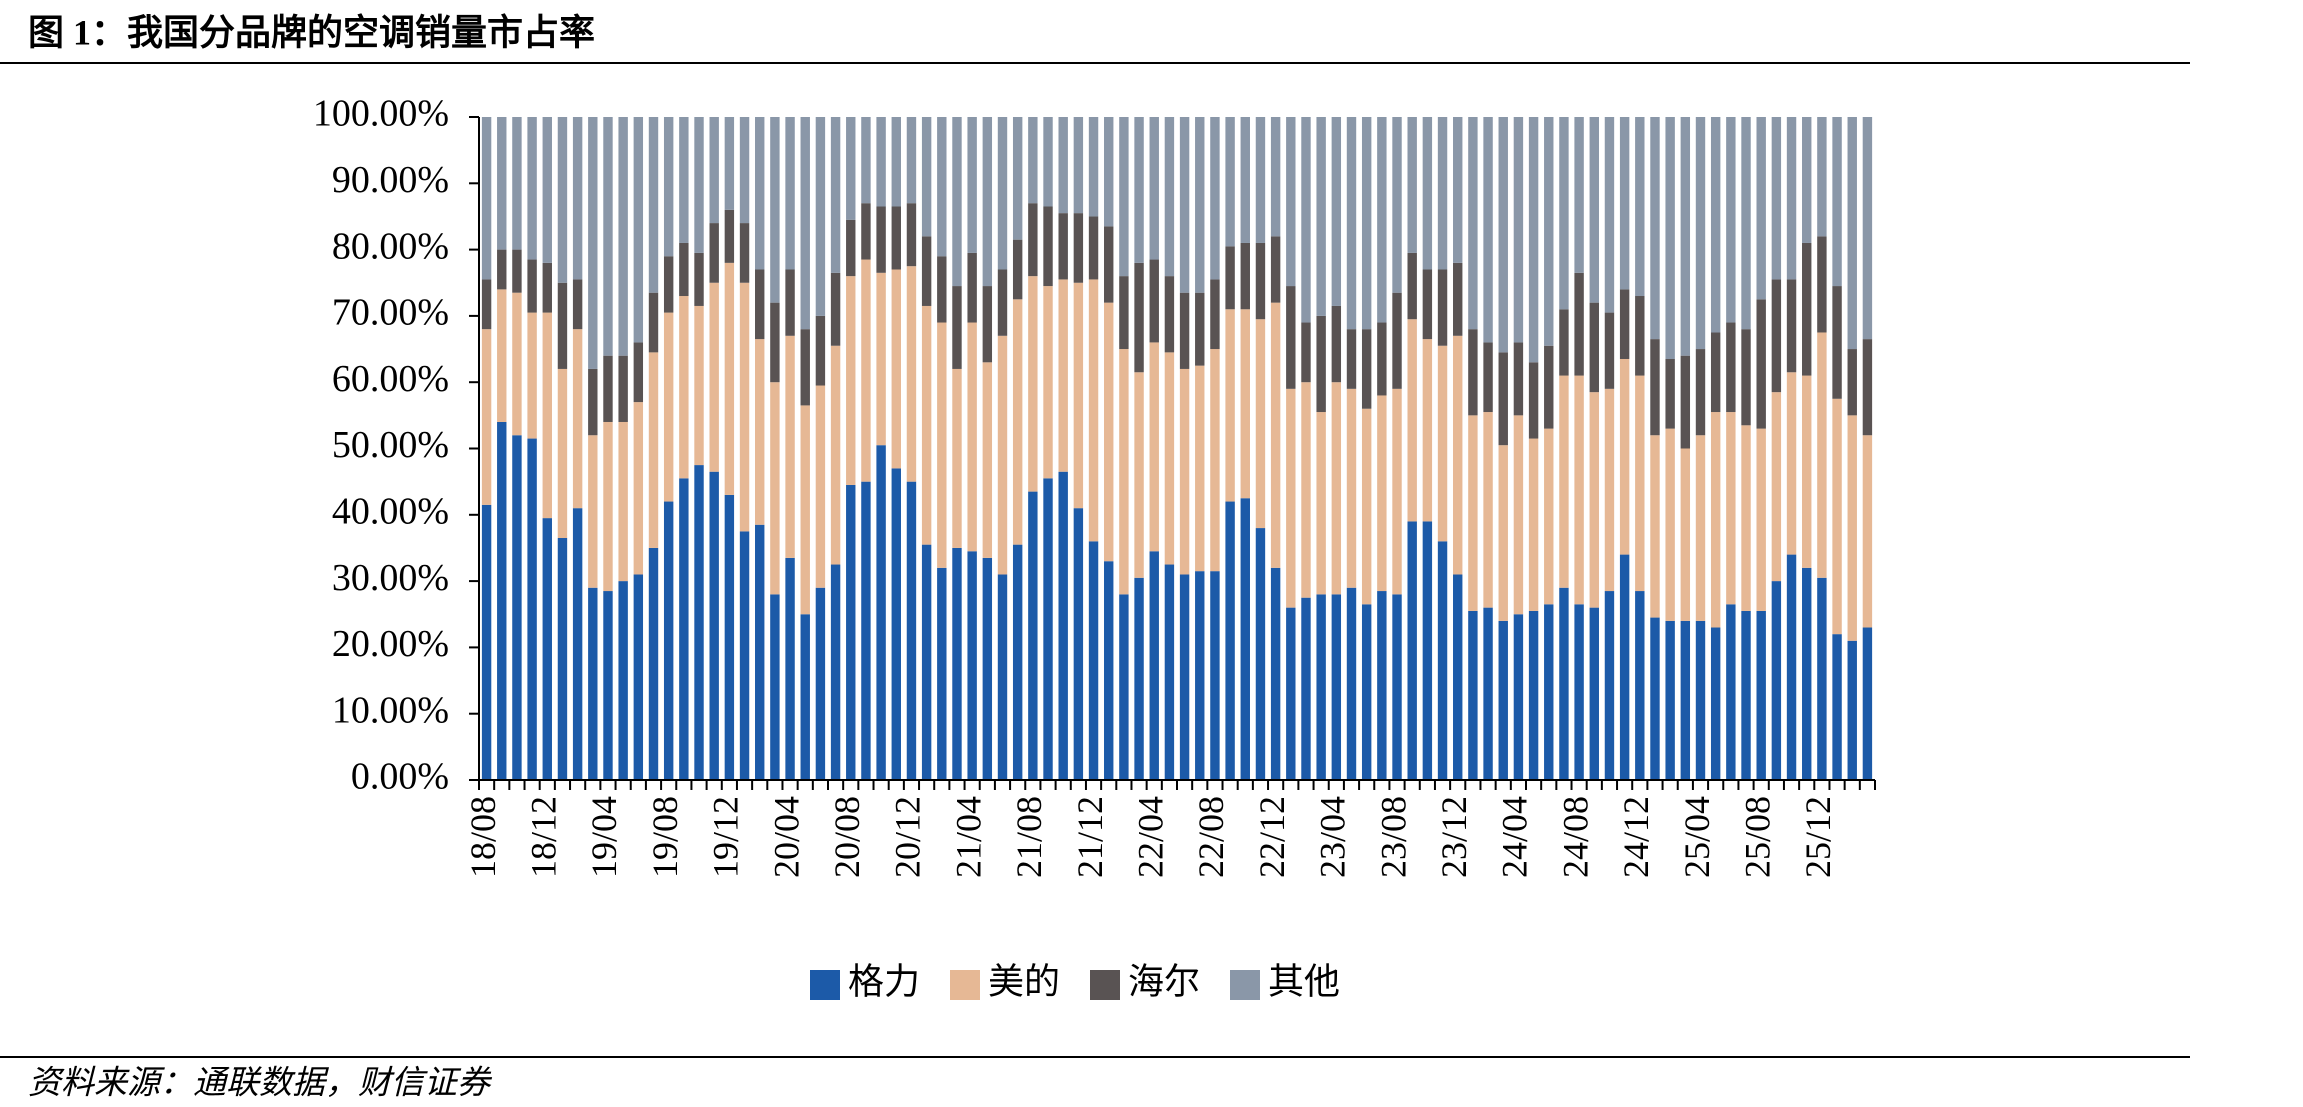  Describe the element at coordinates (260, 1084) in the screenshot. I see `source-note: 资料来源：通联数据，财信证券` at that location.